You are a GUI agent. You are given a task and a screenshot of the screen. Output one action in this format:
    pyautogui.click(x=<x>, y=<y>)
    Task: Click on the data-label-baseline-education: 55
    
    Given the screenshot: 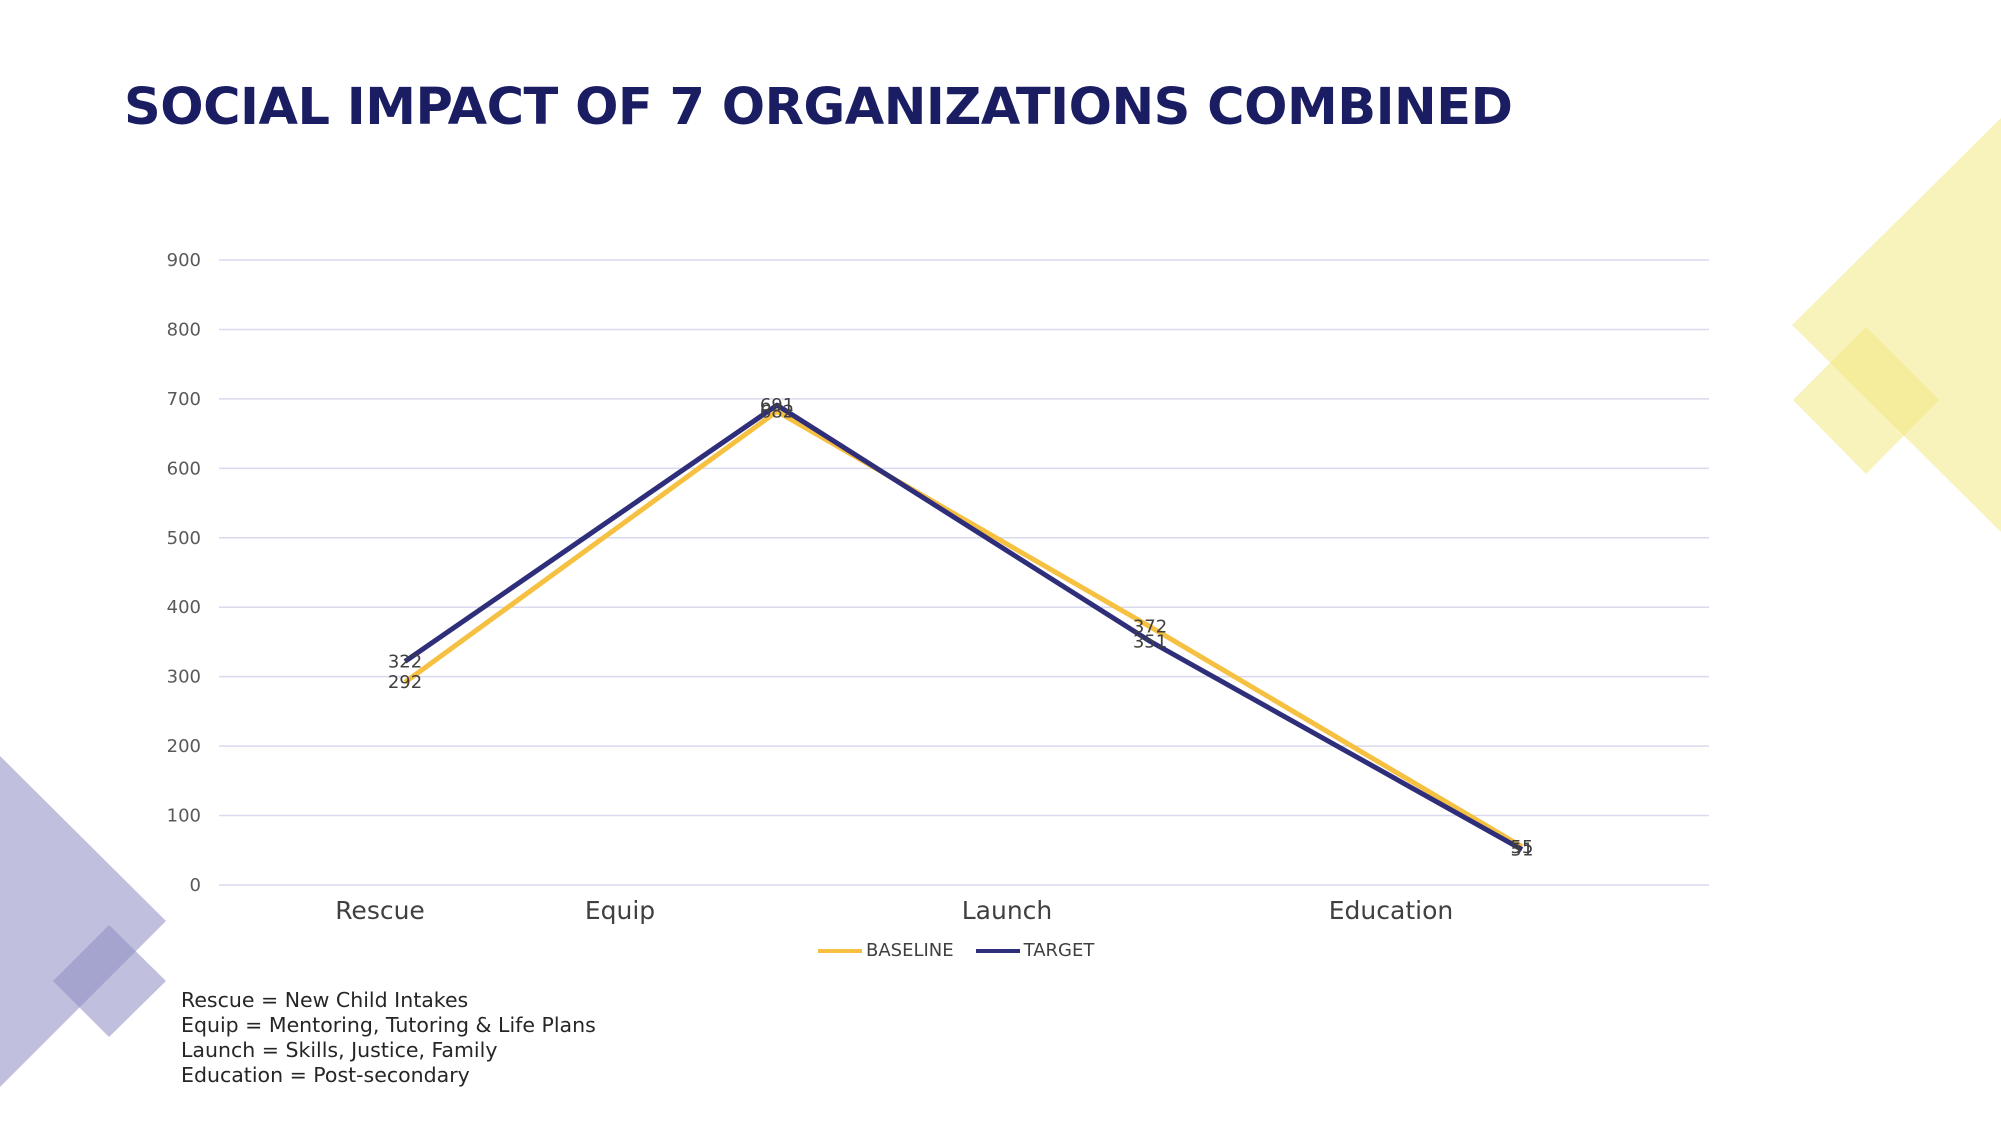 What is the action you would take?
    pyautogui.click(x=1522, y=847)
    